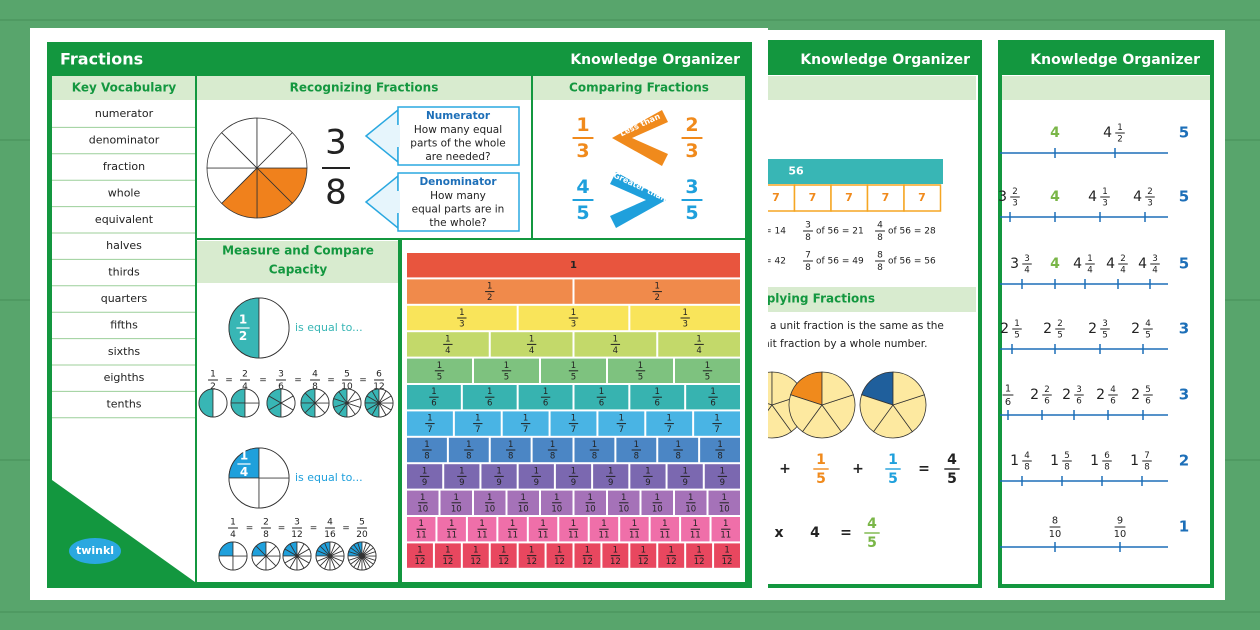 Image resolution: width=1260 pixels, height=630 pixels. What do you see at coordinates (398, 202) in the screenshot?
I see `arrow-joint` at bounding box center [398, 202].